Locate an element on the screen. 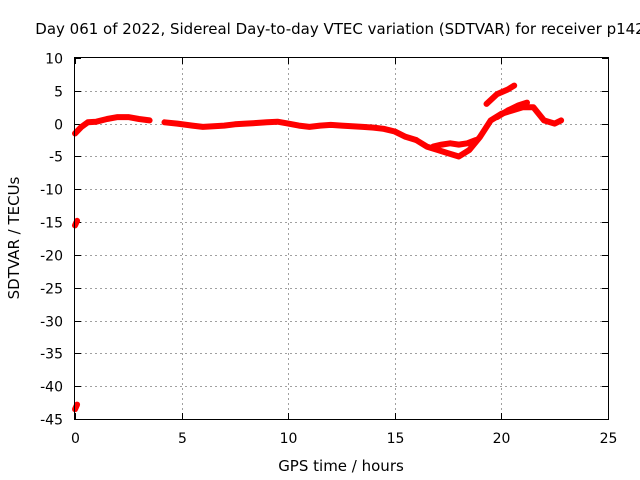 Image resolution: width=640 pixels, height=480 pixels. x-tick-label: 20 is located at coordinates (502, 439).